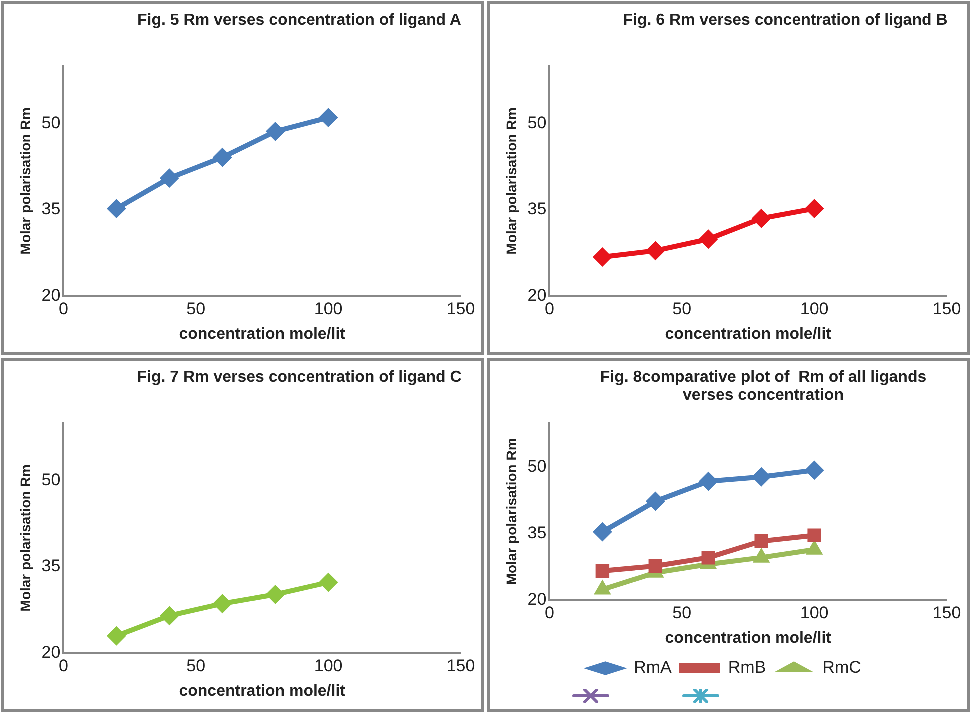 This screenshot has height=715, width=971. Describe the element at coordinates (299, 378) in the screenshot. I see `chart-title: Fig. 7 Rm verses concentration of ligand C` at that location.